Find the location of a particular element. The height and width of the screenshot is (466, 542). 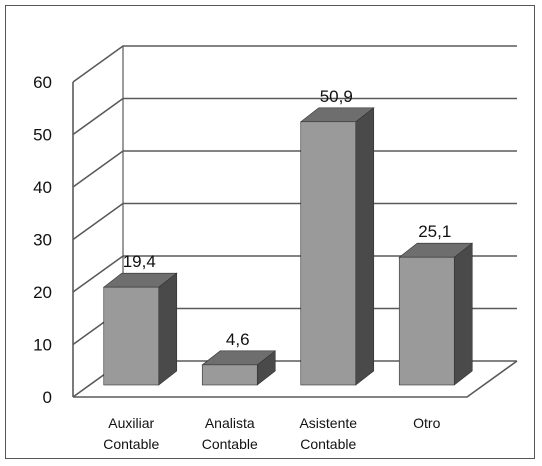

floor-edge is located at coordinates (295, 379).